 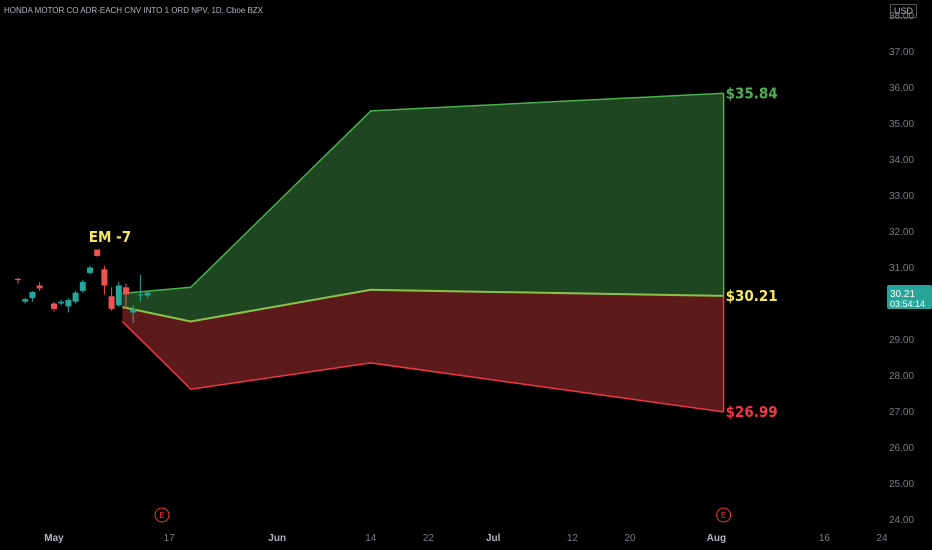 I want to click on price-tick-label: 24.00, so click(x=901, y=520).